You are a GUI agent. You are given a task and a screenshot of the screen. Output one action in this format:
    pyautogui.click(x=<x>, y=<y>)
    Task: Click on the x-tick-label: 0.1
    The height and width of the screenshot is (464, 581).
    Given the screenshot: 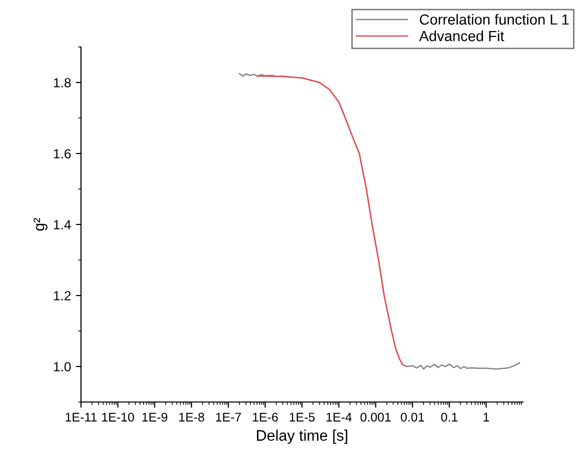 What is the action you would take?
    pyautogui.click(x=449, y=417)
    